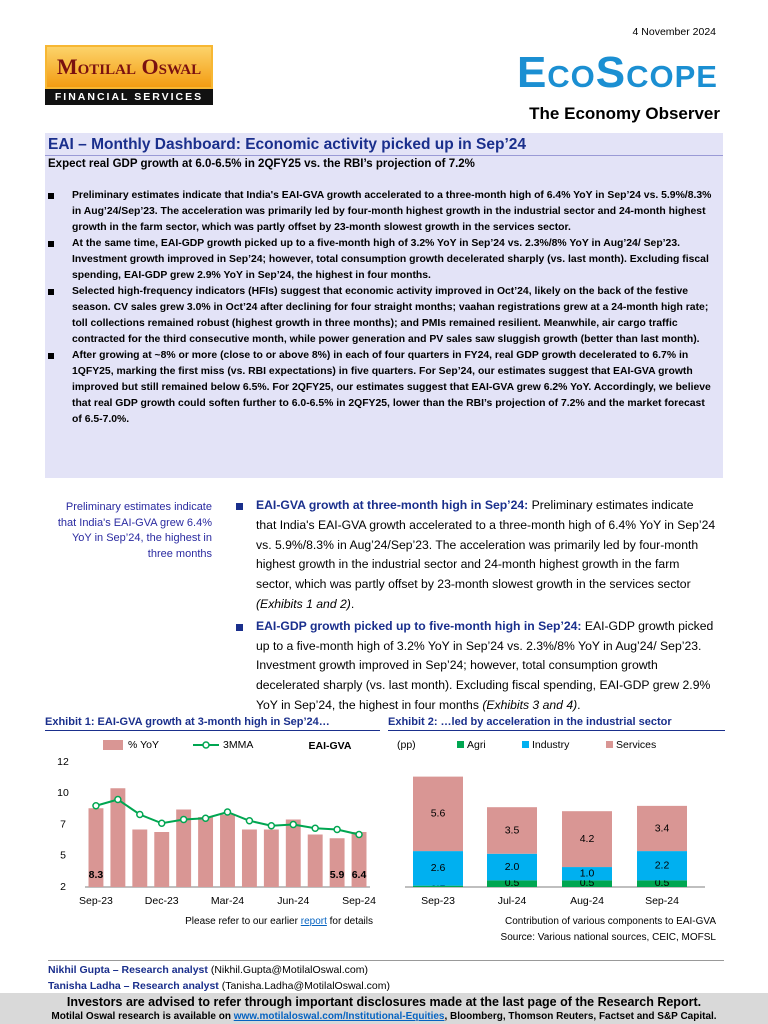 The width and height of the screenshot is (768, 1024). What do you see at coordinates (133, 986) in the screenshot?
I see `analyst-name: Tanisha Ladha – Research analyst` at bounding box center [133, 986].